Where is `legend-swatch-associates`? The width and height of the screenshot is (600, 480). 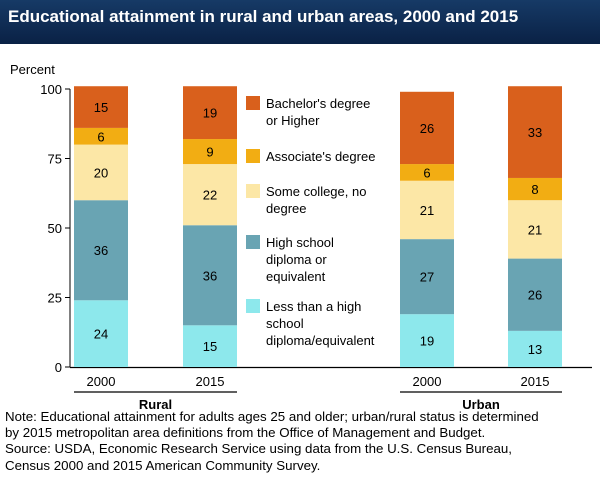
legend-swatch-associates is located at coordinates (253, 156).